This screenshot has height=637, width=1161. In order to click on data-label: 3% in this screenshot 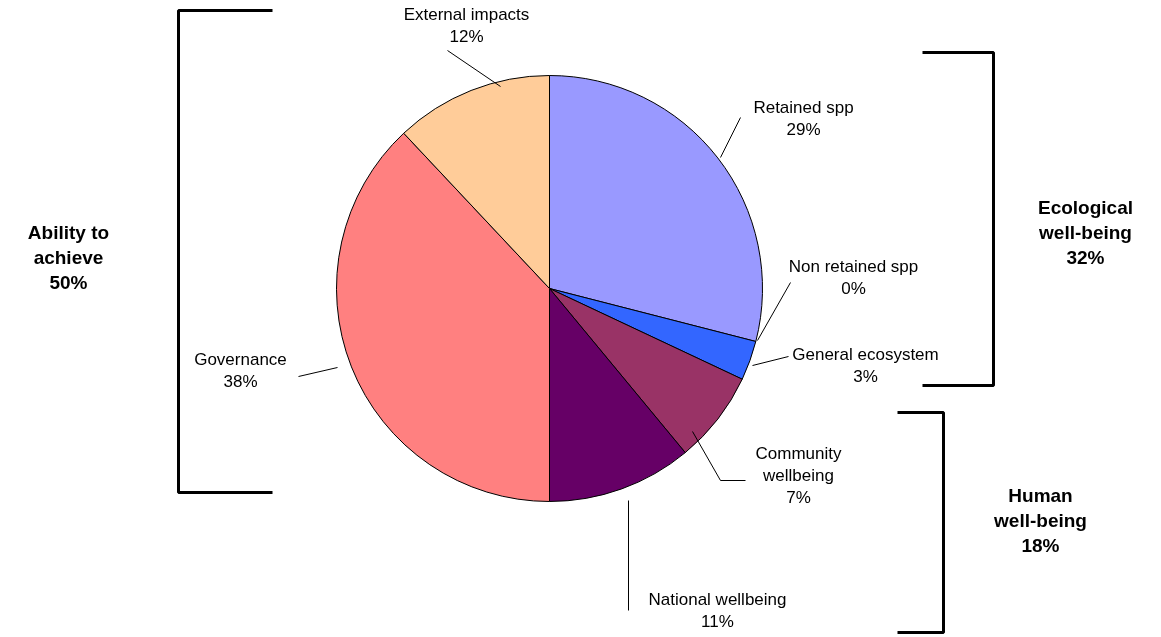, I will do `click(865, 376)`.